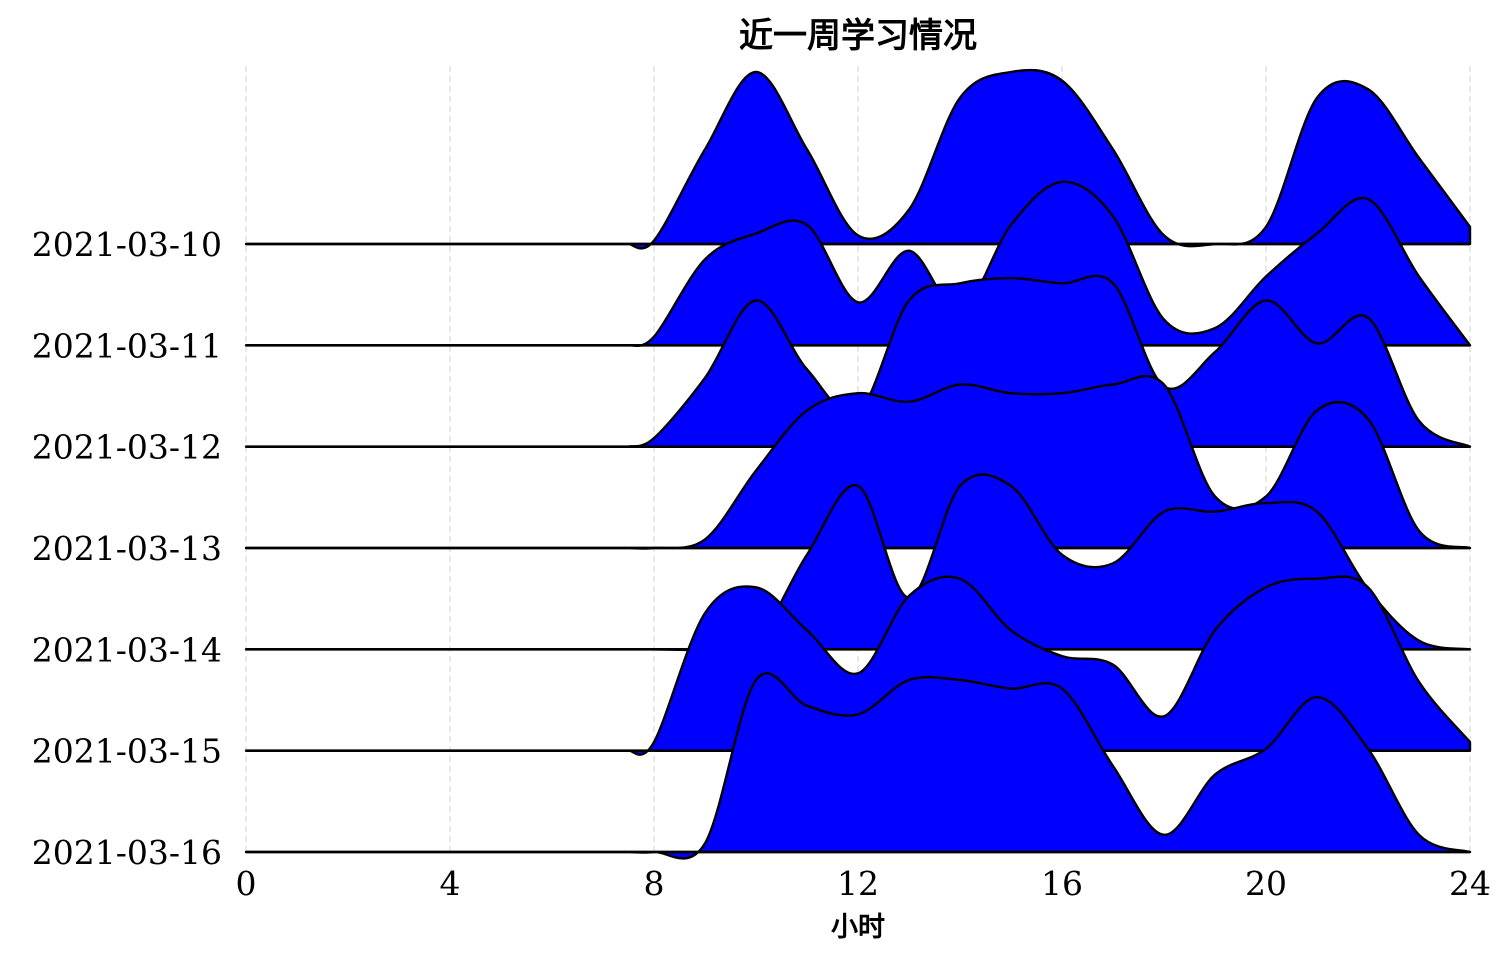  What do you see at coordinates (127, 447) in the screenshot?
I see `y-tick-label: 2021-03-12` at bounding box center [127, 447].